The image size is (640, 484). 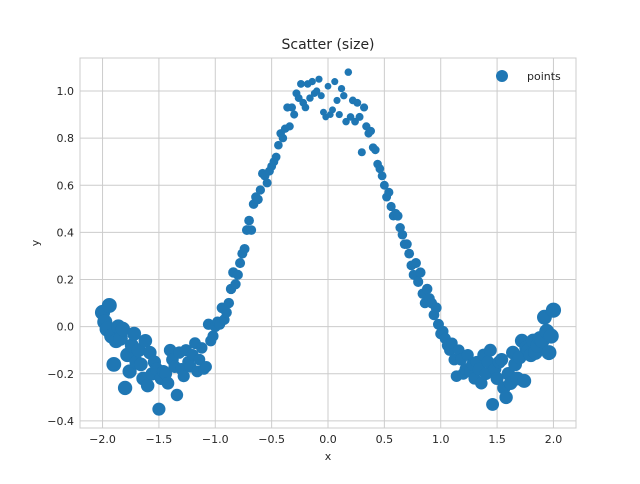 I want to click on x-tick-label: 1.0, so click(x=441, y=439).